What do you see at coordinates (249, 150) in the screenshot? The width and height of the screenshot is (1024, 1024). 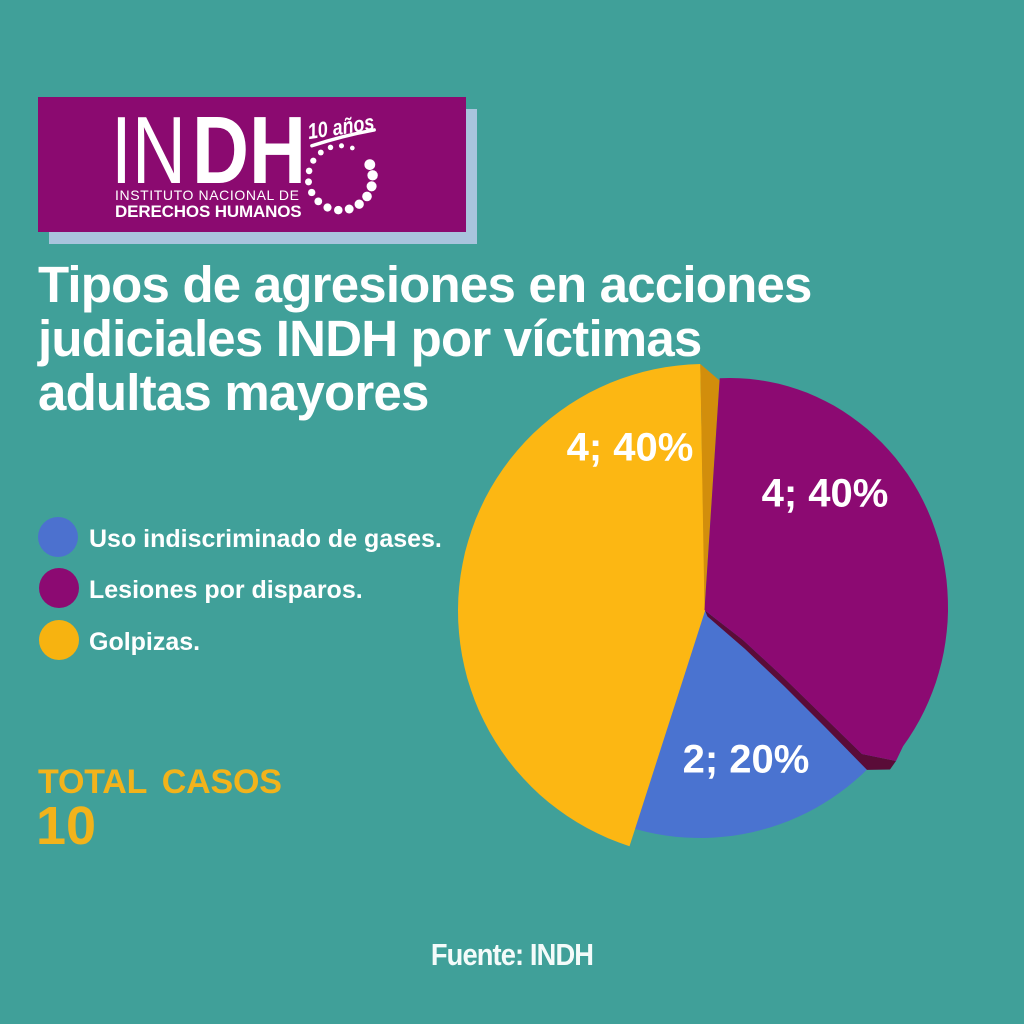 I see `svg-text: DH` at bounding box center [249, 150].